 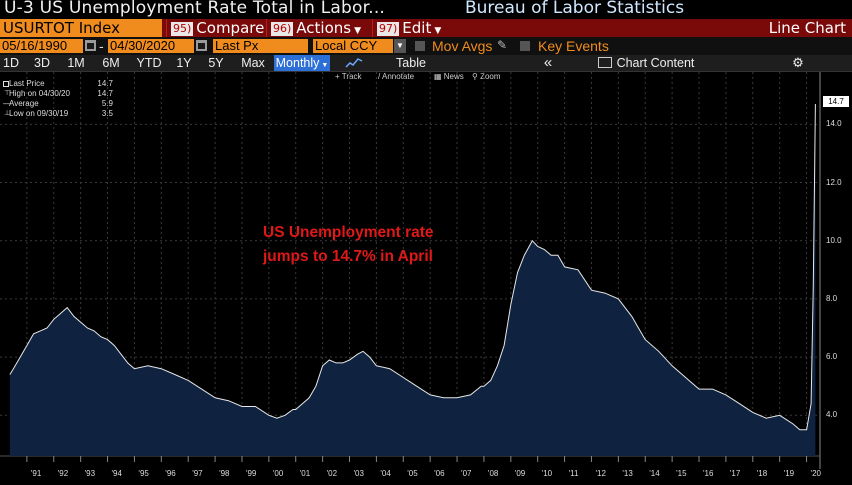 What do you see at coordinates (354, 63) in the screenshot?
I see `line-chart-toggle-icon` at bounding box center [354, 63].